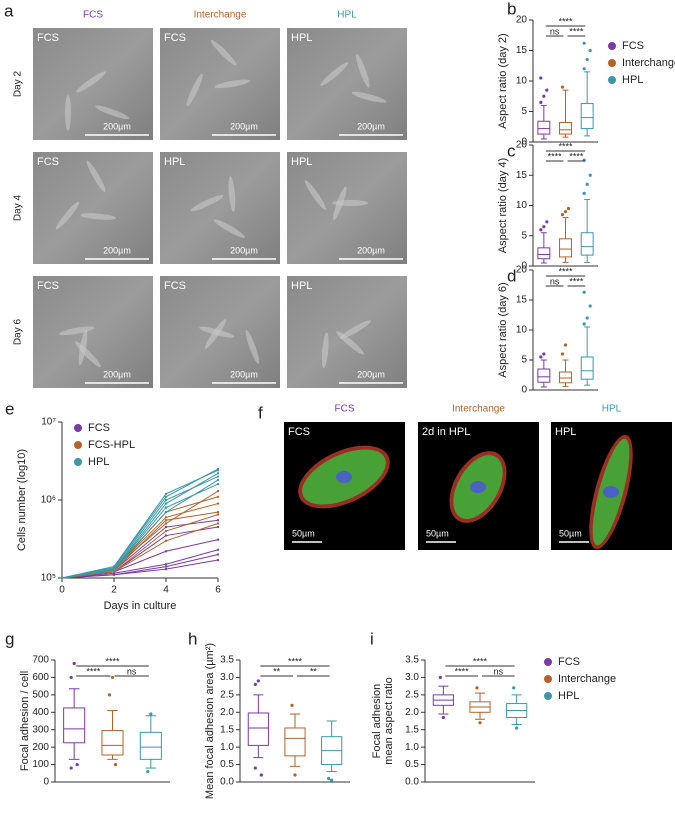 The width and height of the screenshot is (675, 816). Describe the element at coordinates (633, 46) in the screenshot. I see `legend-label: FCS` at that location.